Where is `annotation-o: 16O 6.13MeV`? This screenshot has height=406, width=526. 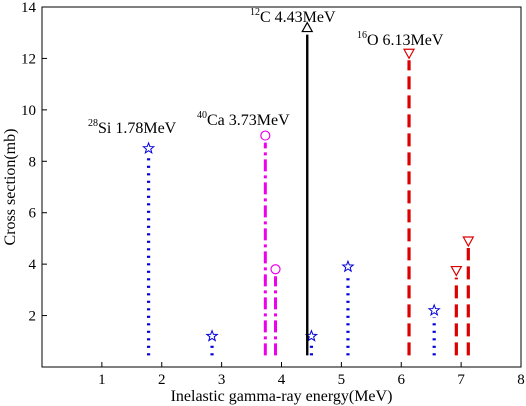
annotation-o: 16O 6.13MeV is located at coordinates (400, 39).